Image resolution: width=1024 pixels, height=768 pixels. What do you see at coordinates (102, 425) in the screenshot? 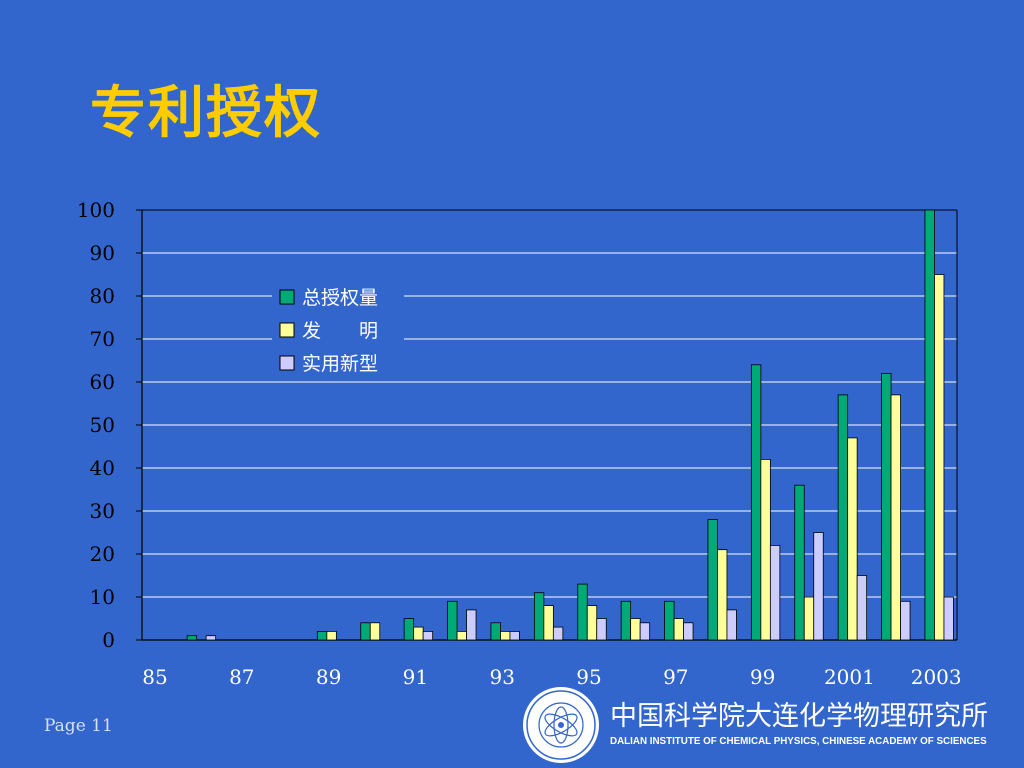
I see `y-tick-label: 50` at bounding box center [102, 425].